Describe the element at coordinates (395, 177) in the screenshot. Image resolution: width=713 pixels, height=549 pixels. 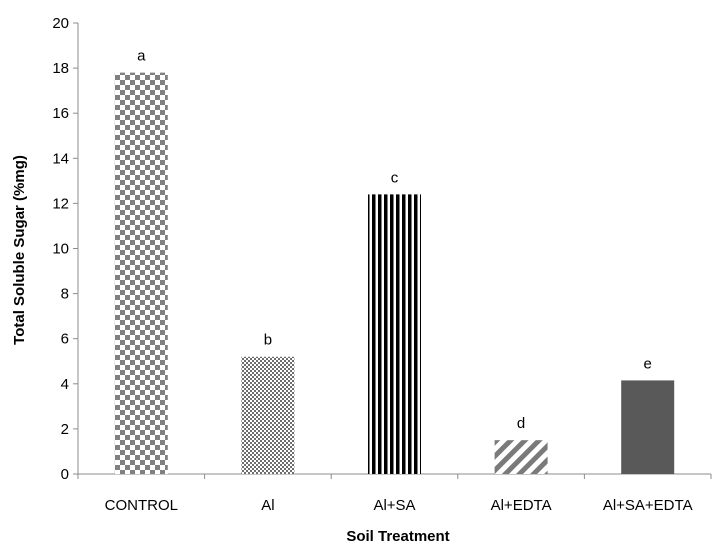
I see `bar-significance-label: c` at that location.